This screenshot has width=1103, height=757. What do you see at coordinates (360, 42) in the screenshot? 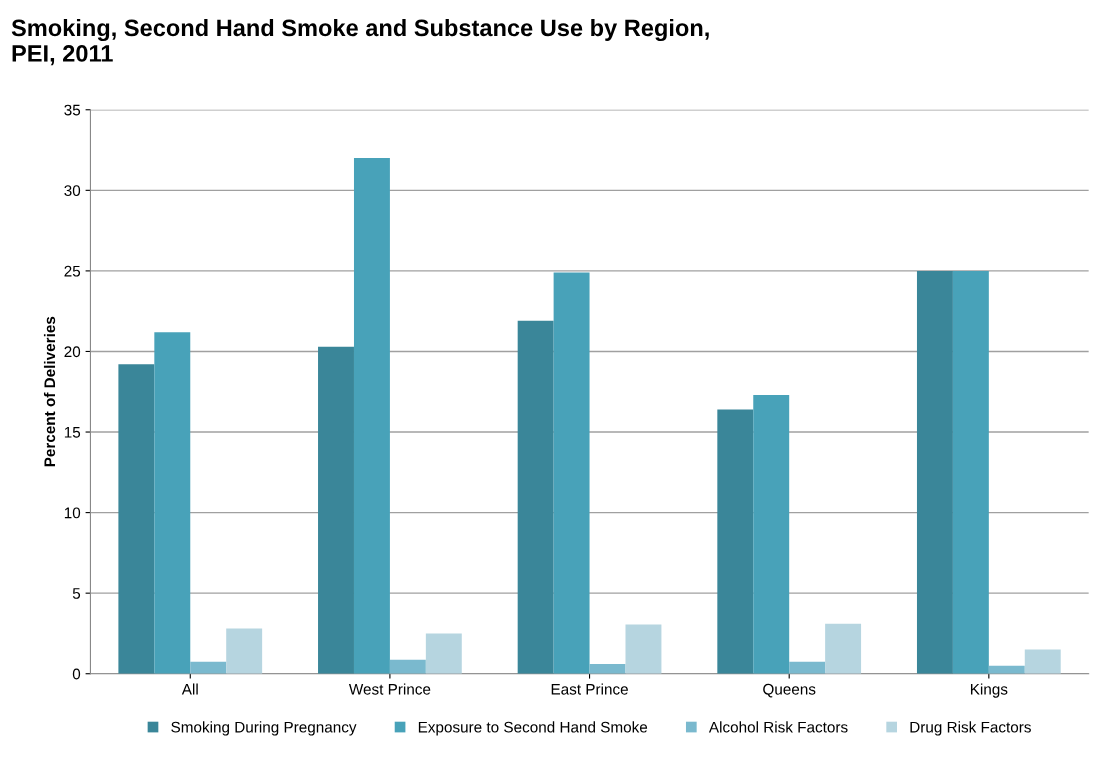
I see `chart-title: Smoking, Second Hand Smoke and Substance Use by Region, PEI, 2011` at bounding box center [360, 42].